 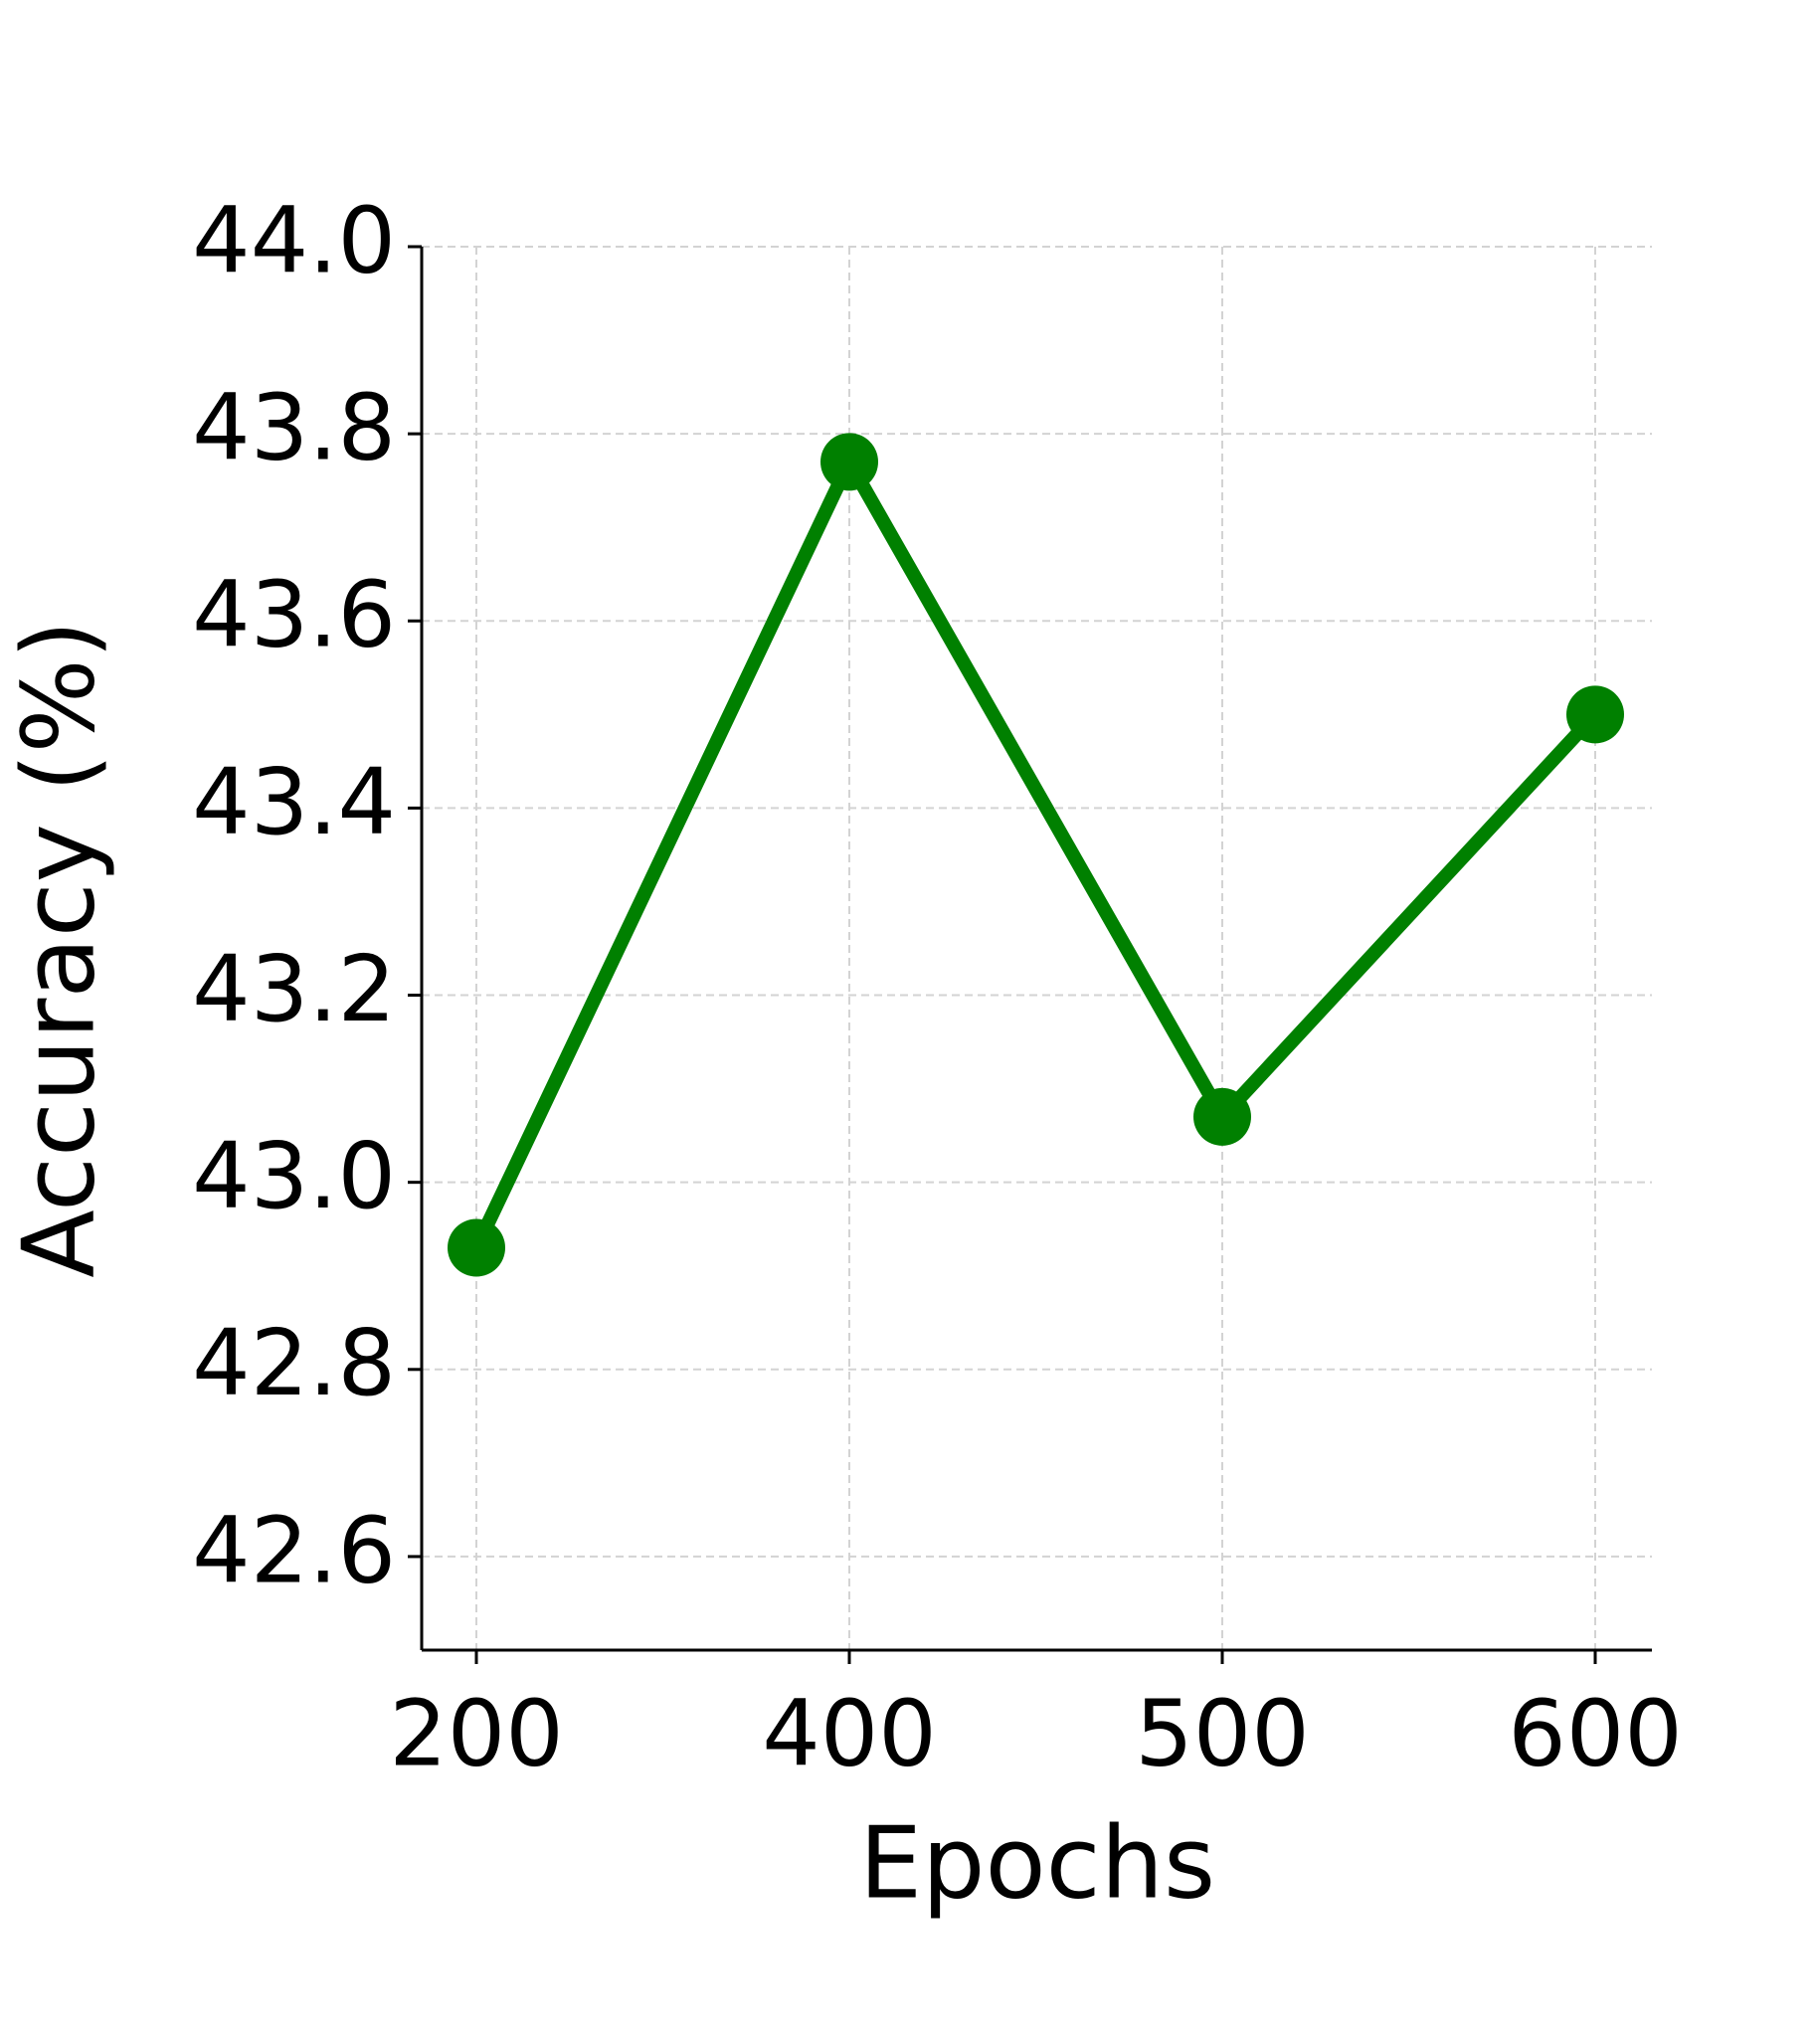 I want to click on y-axis-label: Accuracy (%), so click(x=58, y=949).